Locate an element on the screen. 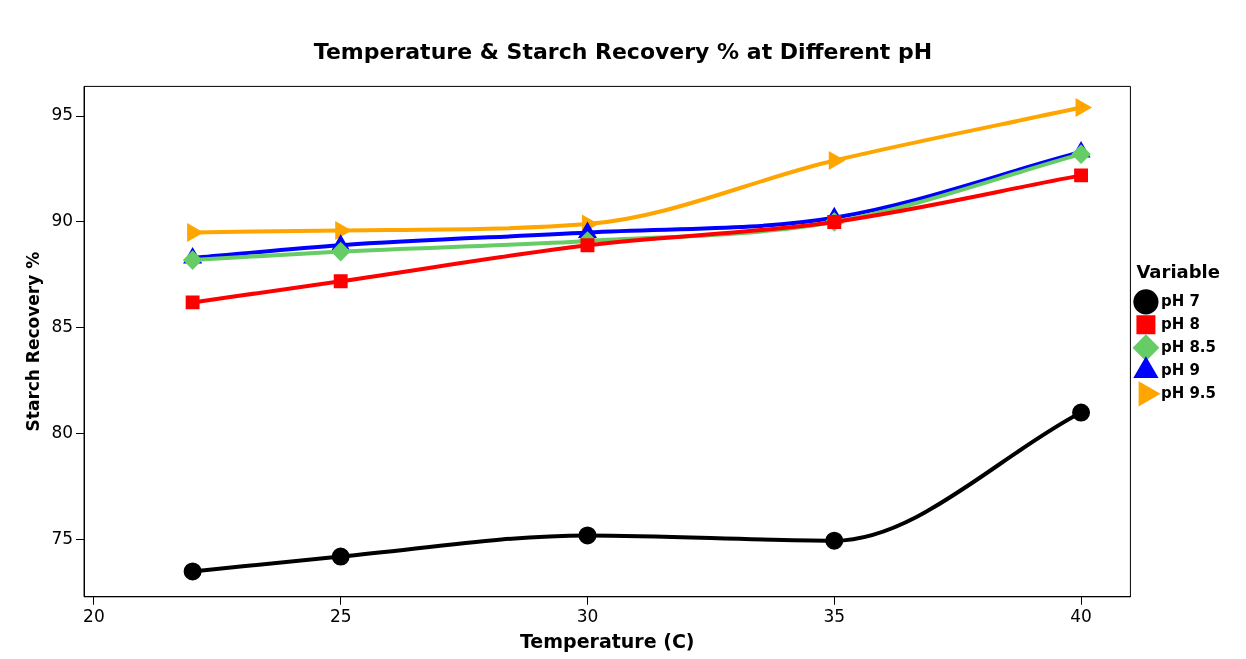 Image resolution: width=1246 pixels, height=659 pixels. chart-title: Temperature & Starch Recovery % at Different pH is located at coordinates (623, 51).